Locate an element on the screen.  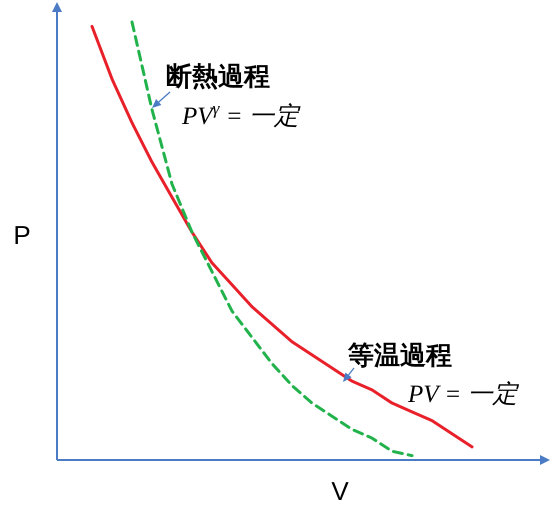
x-axis-title: V is located at coordinates (340, 491).